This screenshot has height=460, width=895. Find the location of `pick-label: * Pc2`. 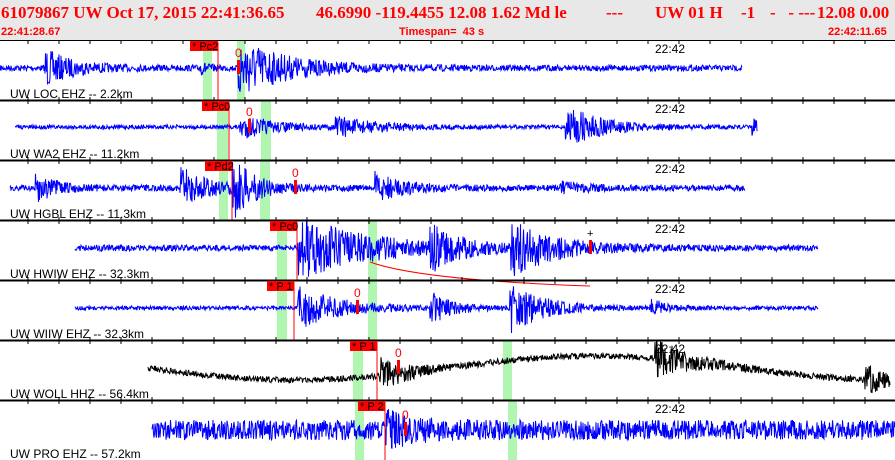

pick-label: * Pc2 is located at coordinates (205, 47).